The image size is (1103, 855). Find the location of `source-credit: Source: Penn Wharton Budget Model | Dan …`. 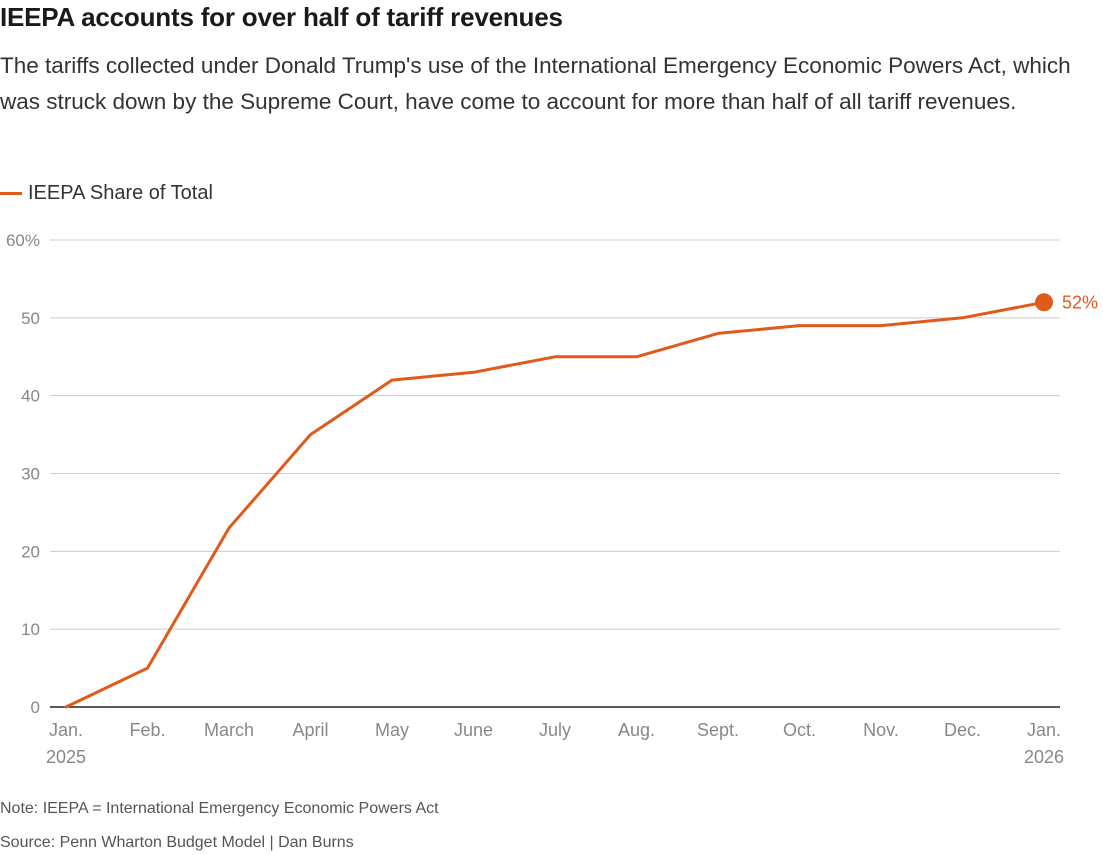

source-credit: Source: Penn Wharton Budget Model | Dan … is located at coordinates (177, 842).